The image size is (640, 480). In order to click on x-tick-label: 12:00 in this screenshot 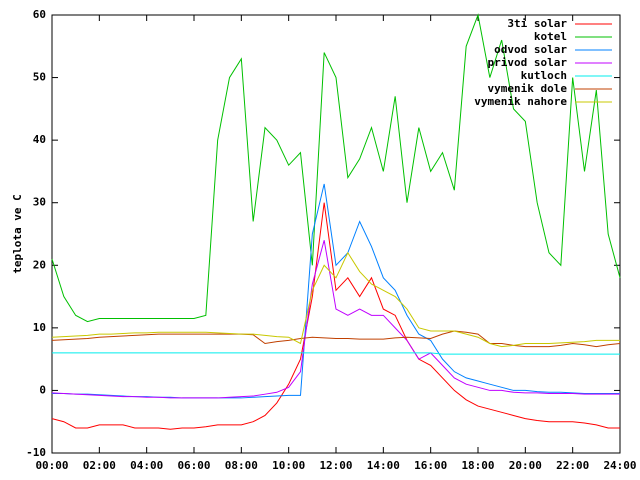, I will do `click(335, 465)`.